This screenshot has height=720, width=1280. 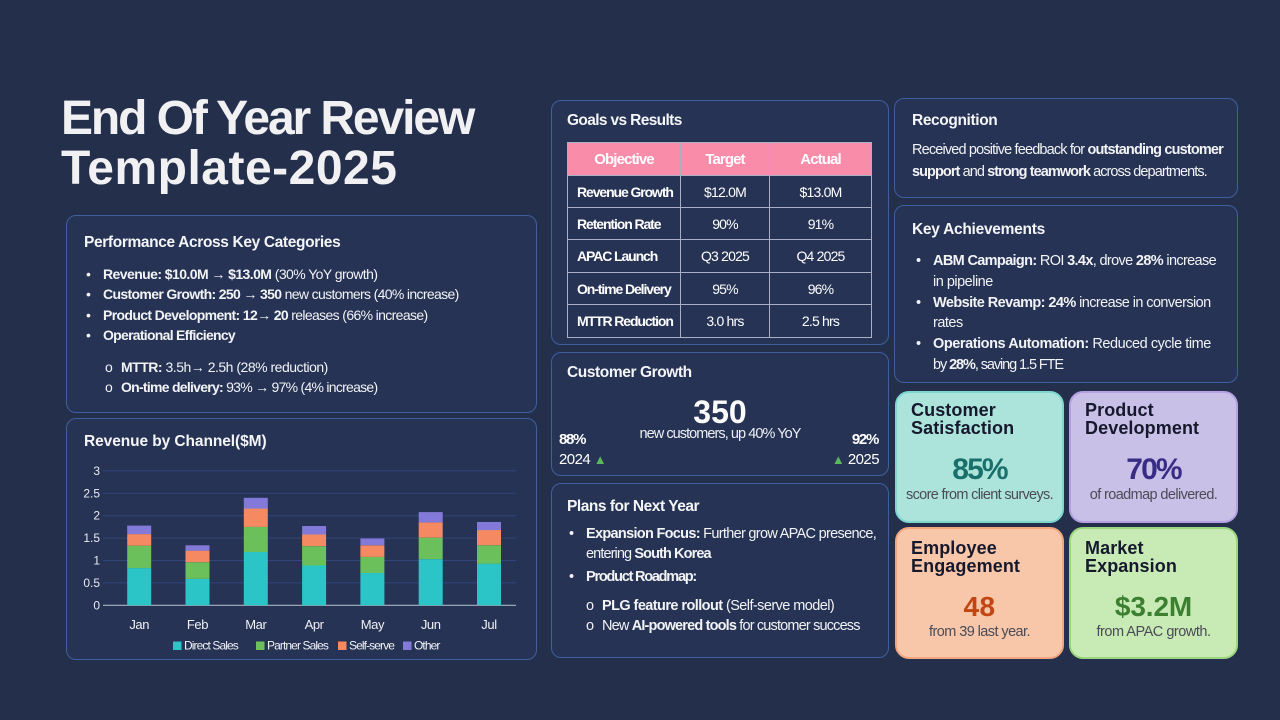 What do you see at coordinates (91, 493) in the screenshot?
I see `svg-text: 2.5` at bounding box center [91, 493].